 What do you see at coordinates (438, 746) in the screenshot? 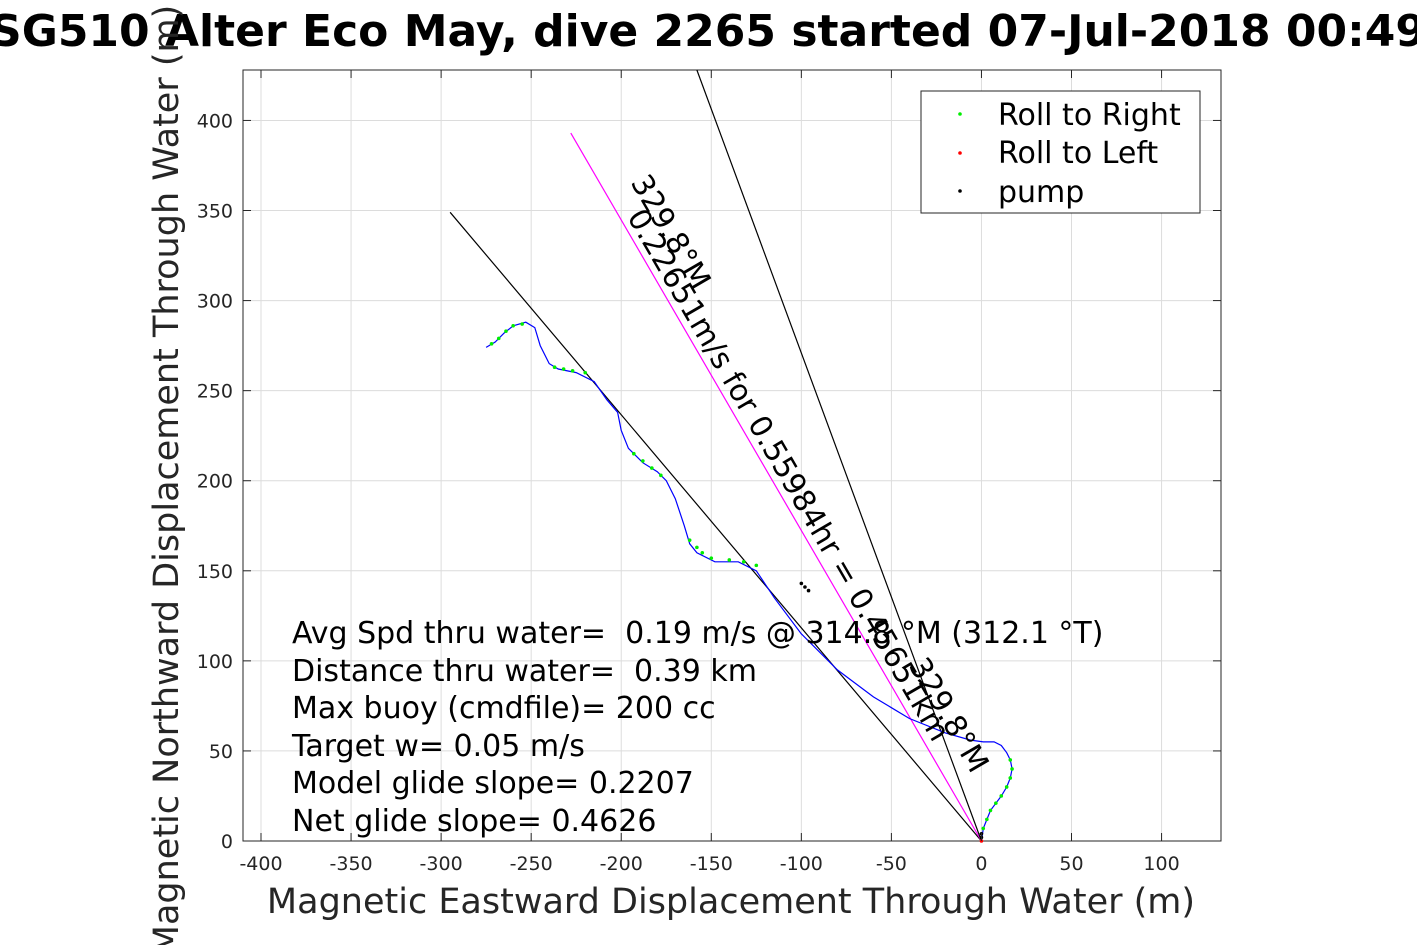
I see `annot-target-w: Target w= 0.05 m/s` at bounding box center [438, 746].